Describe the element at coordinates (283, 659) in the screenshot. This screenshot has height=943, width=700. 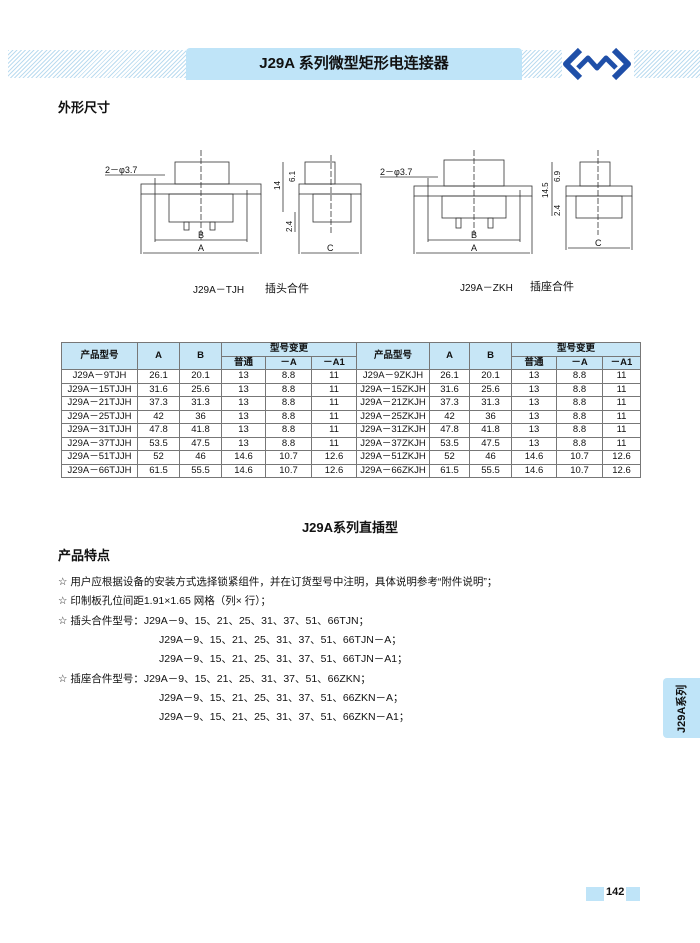
I see `feature-line: J29A－9、15、21、25、31、37、51、66TJN－A1；` at that location.